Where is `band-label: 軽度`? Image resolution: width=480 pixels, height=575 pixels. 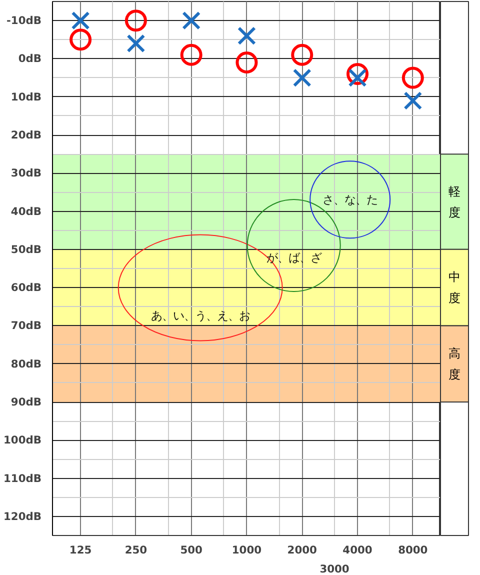
band-label: 軽度 is located at coordinates (454, 202).